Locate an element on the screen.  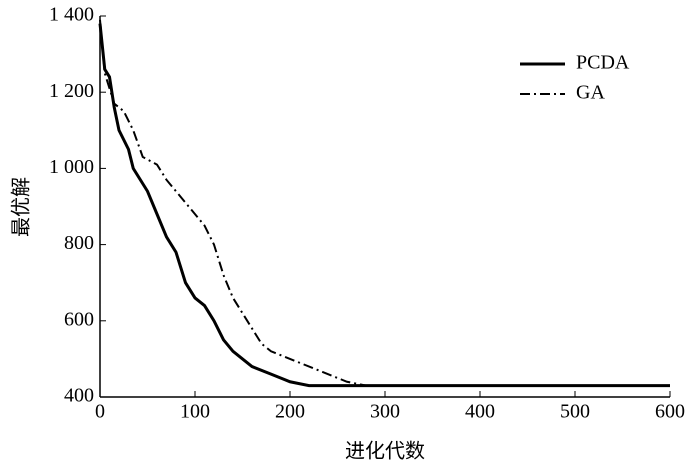
legend-label: GA is located at coordinates (590, 93).